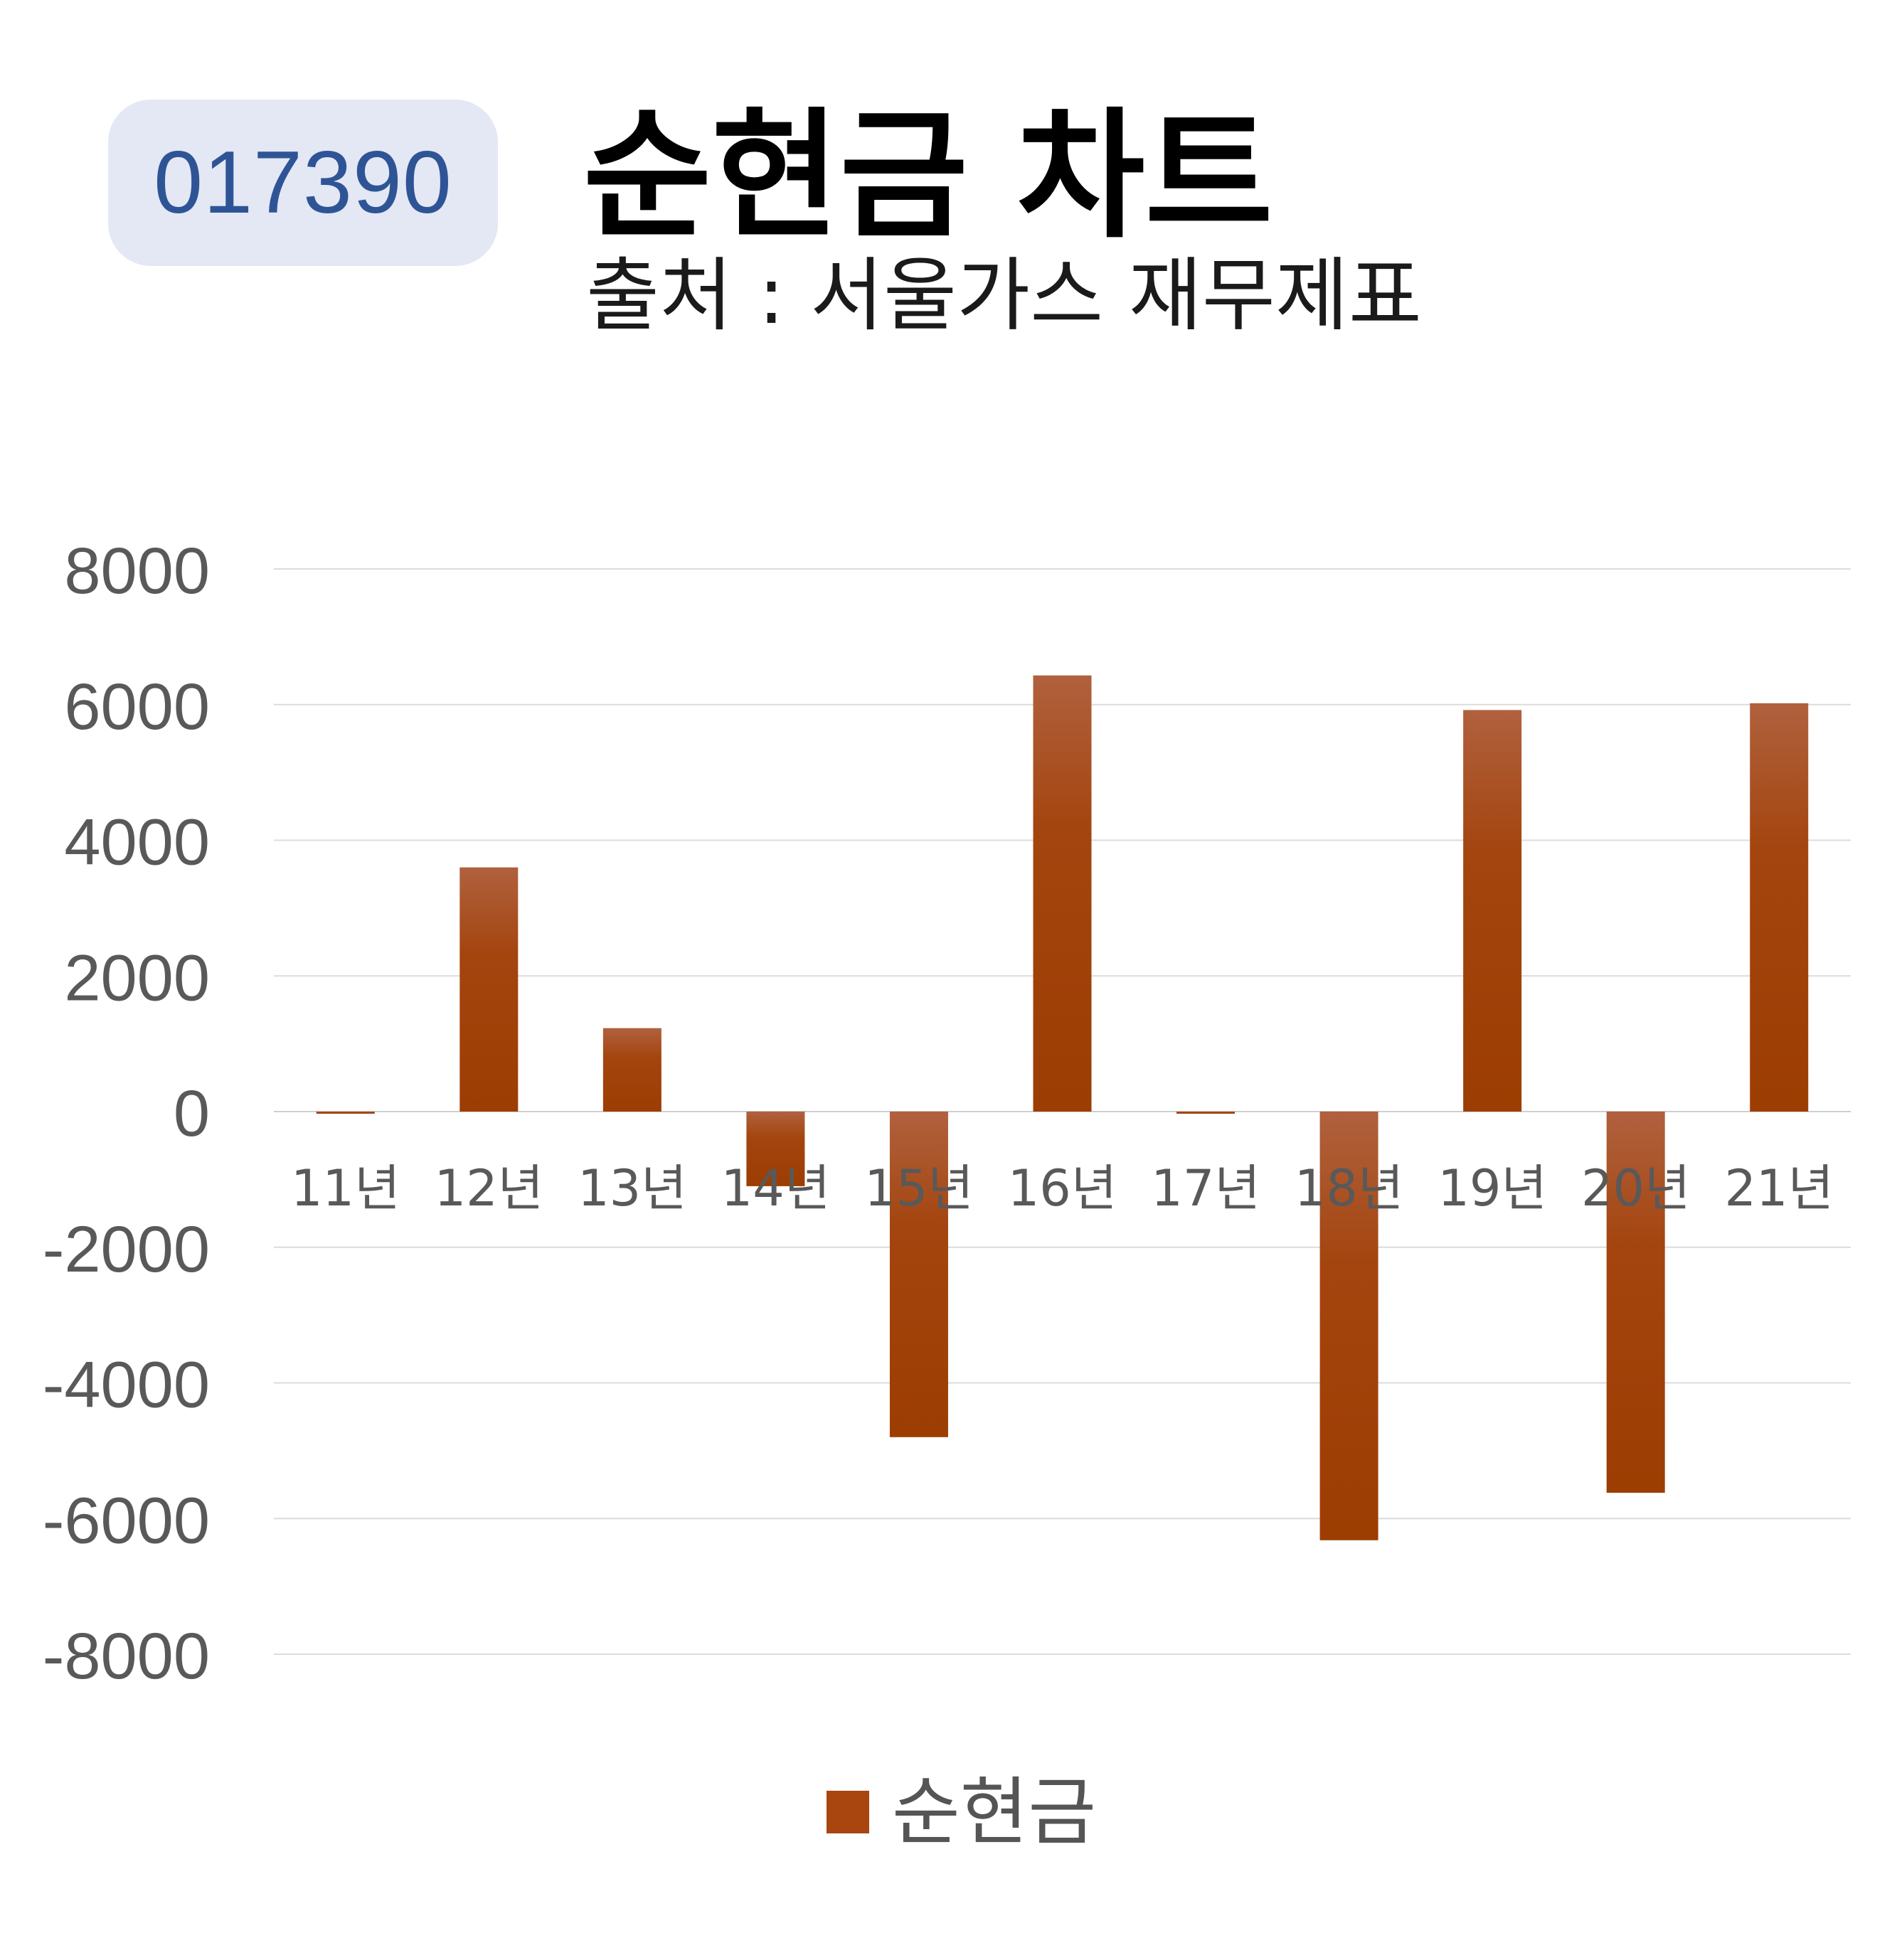 This screenshot has width=1897, height=1960. I want to click on x-tick-label: 16년, so click(1062, 1188).